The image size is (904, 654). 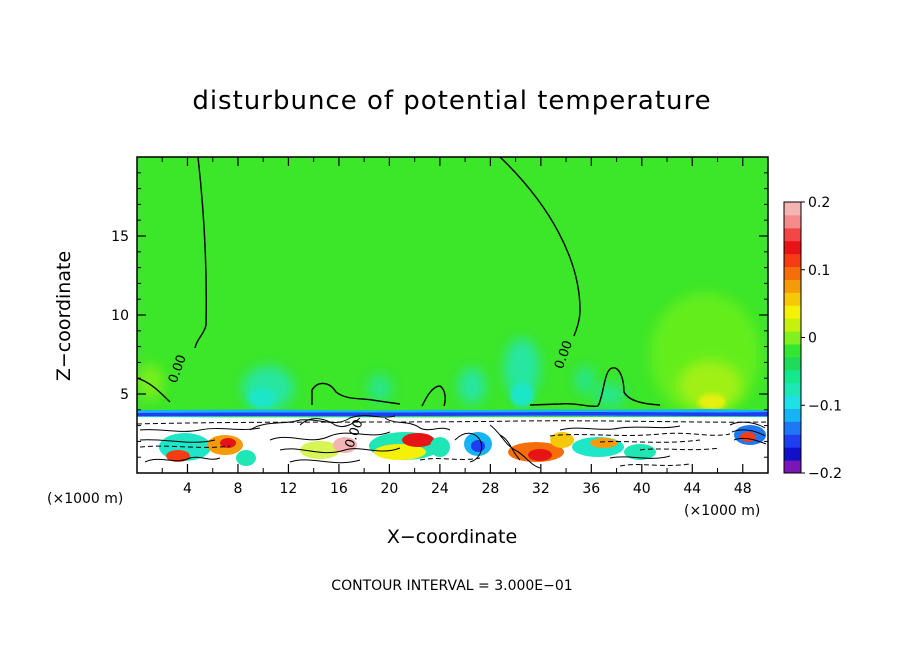 What do you see at coordinates (440, 489) in the screenshot?
I see `x-tick-label: 24` at bounding box center [440, 489].